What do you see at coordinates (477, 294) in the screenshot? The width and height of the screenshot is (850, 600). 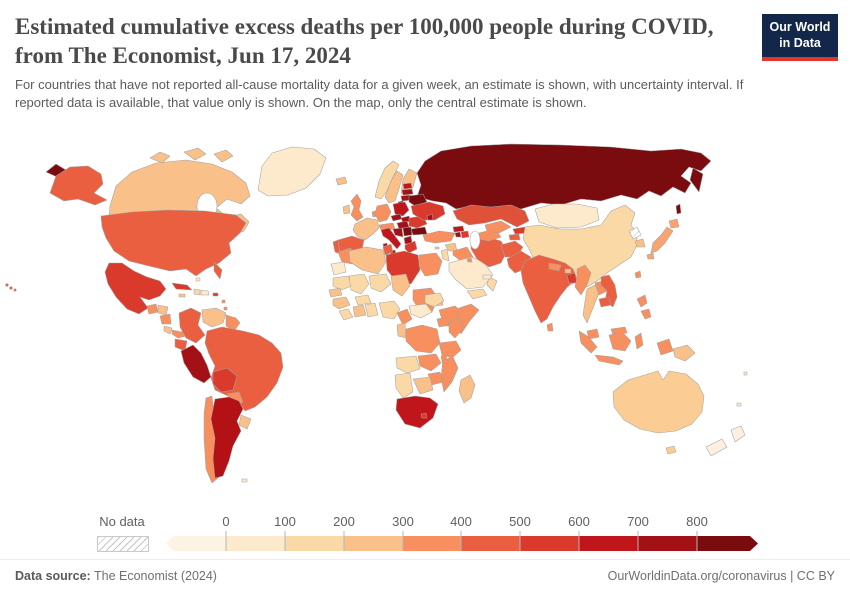 I see `country-yemen` at bounding box center [477, 294].